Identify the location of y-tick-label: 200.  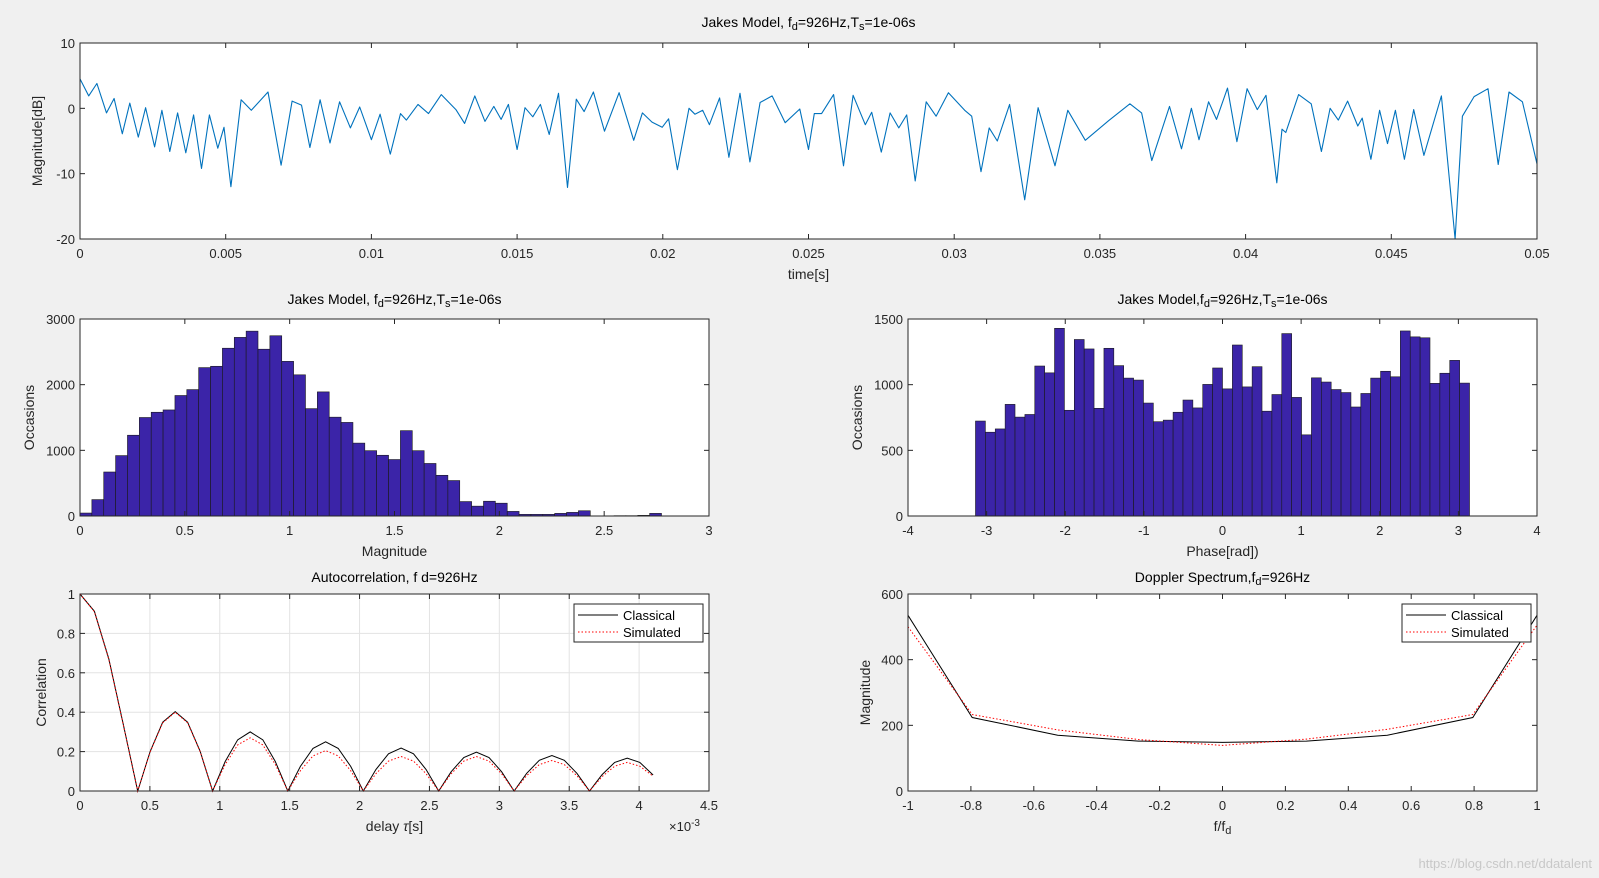
(892, 725).